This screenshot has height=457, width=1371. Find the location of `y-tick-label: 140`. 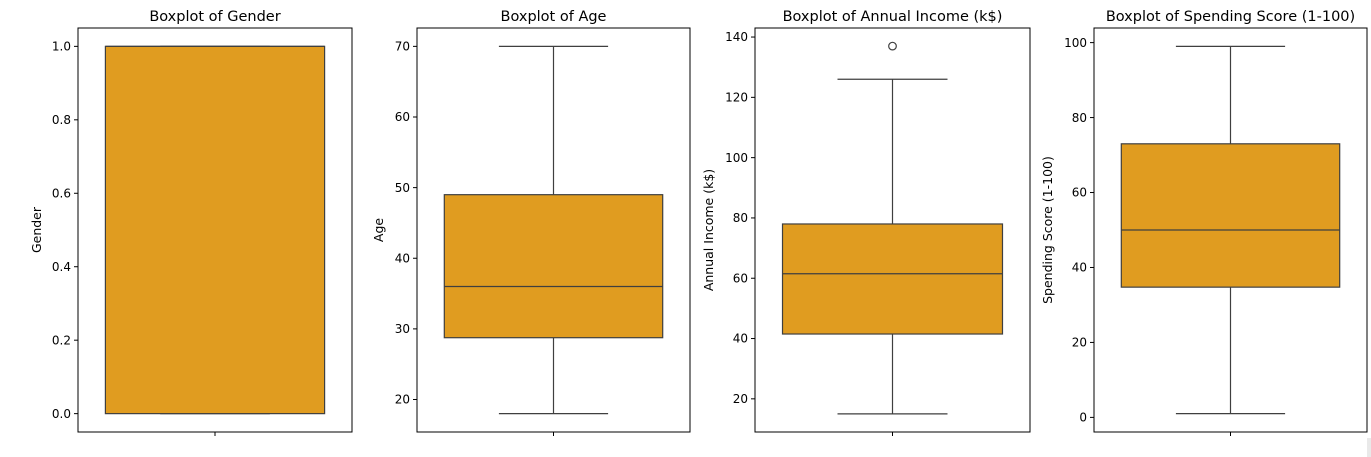

y-tick-label: 140 is located at coordinates (736, 37).